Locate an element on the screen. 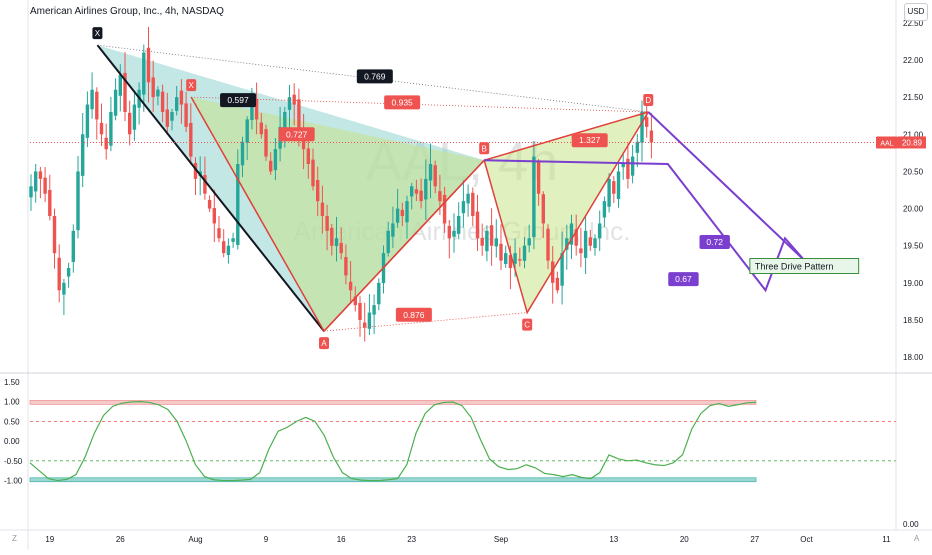 This screenshot has width=932, height=555. pattern-point-text: B is located at coordinates (484, 148).